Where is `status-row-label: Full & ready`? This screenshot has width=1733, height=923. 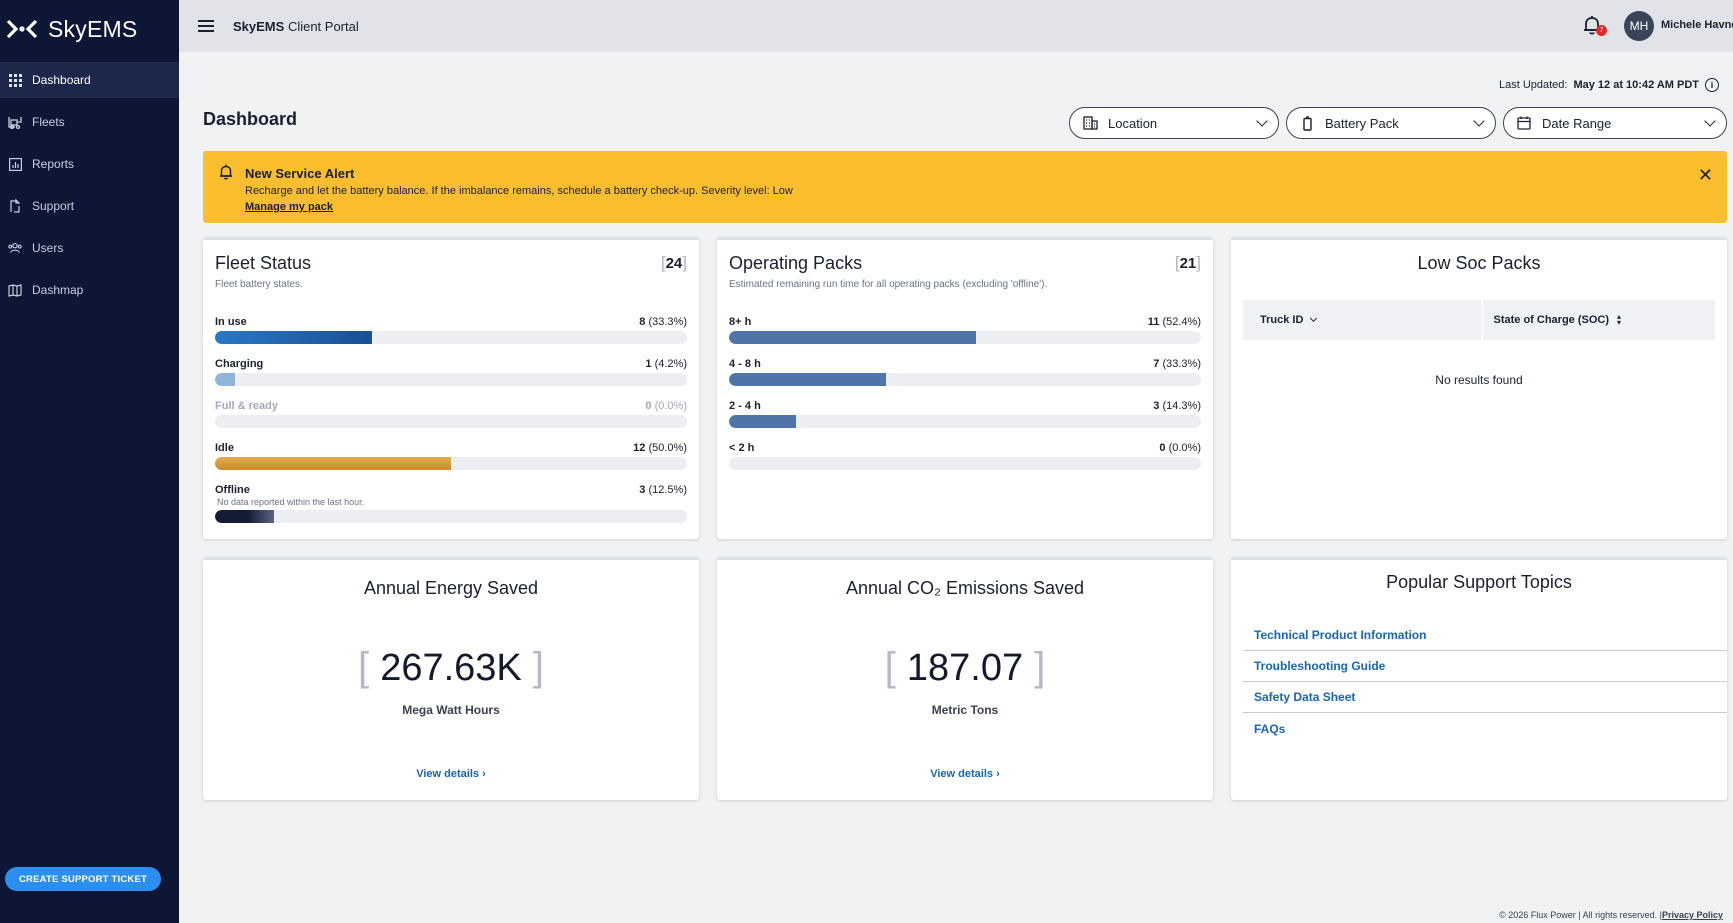 status-row-label: Full & ready is located at coordinates (246, 406).